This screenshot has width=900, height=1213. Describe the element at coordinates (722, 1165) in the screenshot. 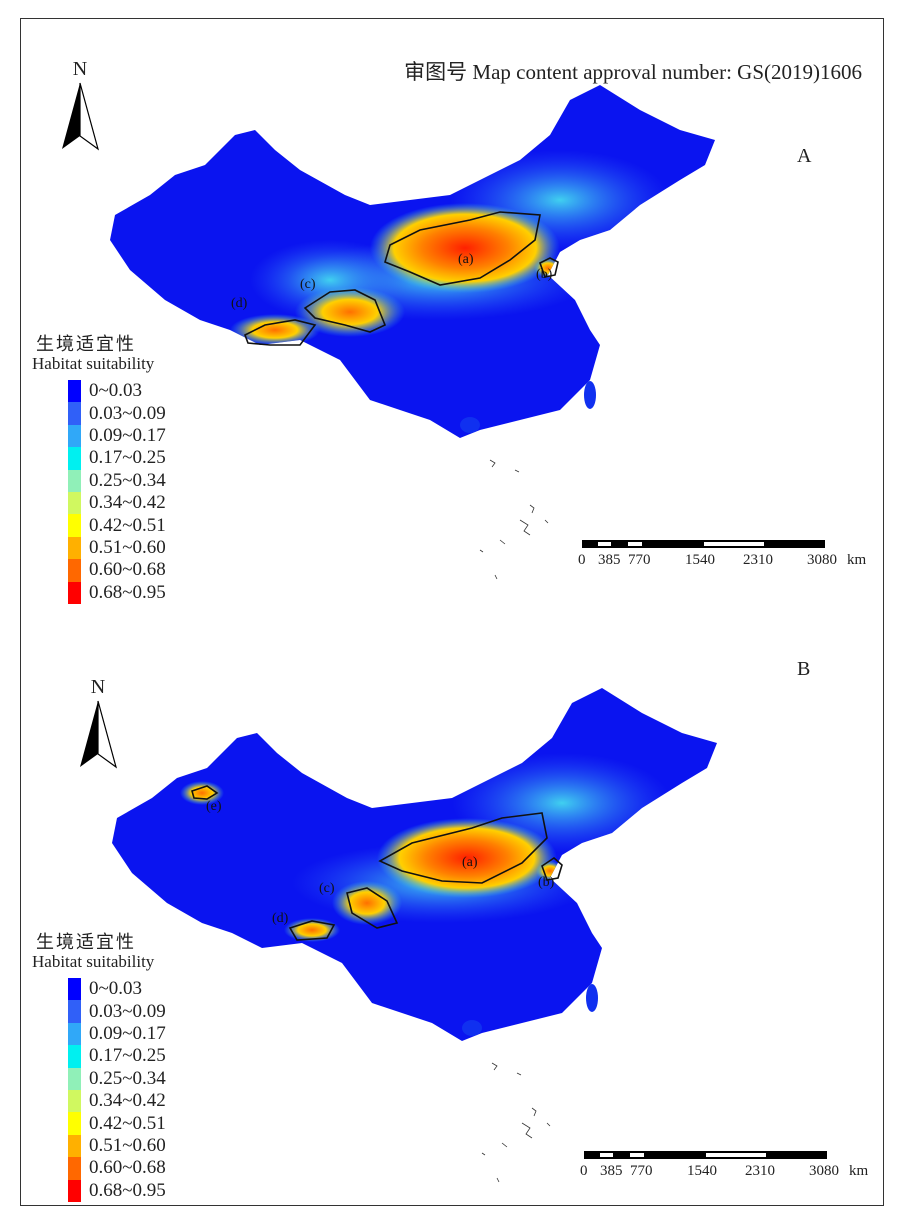

I see `scale-bar-b: 0 385 770 1540 2310 3080 km` at that location.